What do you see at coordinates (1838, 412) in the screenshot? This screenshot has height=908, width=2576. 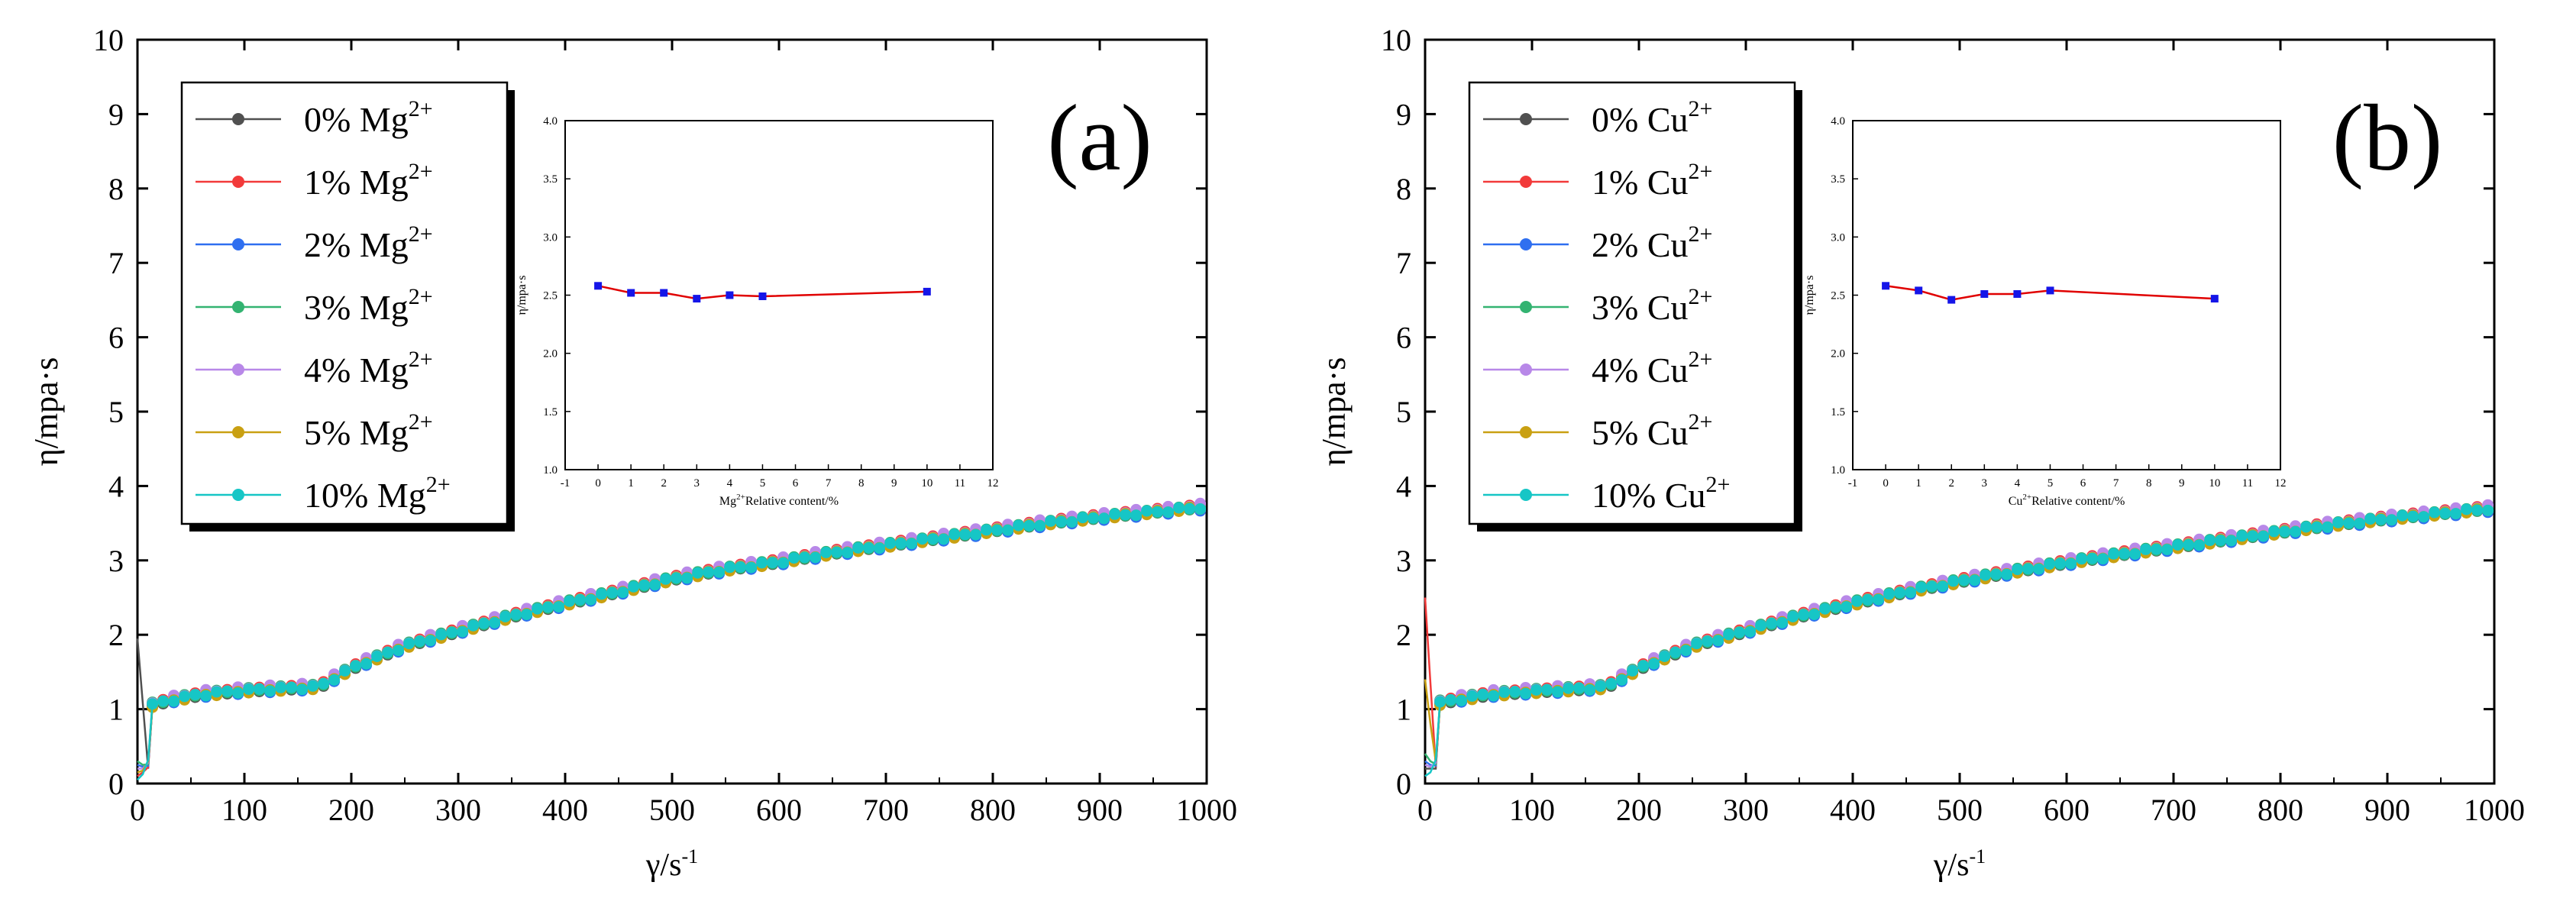 I see `inset-y-tick-label: 1.5` at bounding box center [1838, 412].